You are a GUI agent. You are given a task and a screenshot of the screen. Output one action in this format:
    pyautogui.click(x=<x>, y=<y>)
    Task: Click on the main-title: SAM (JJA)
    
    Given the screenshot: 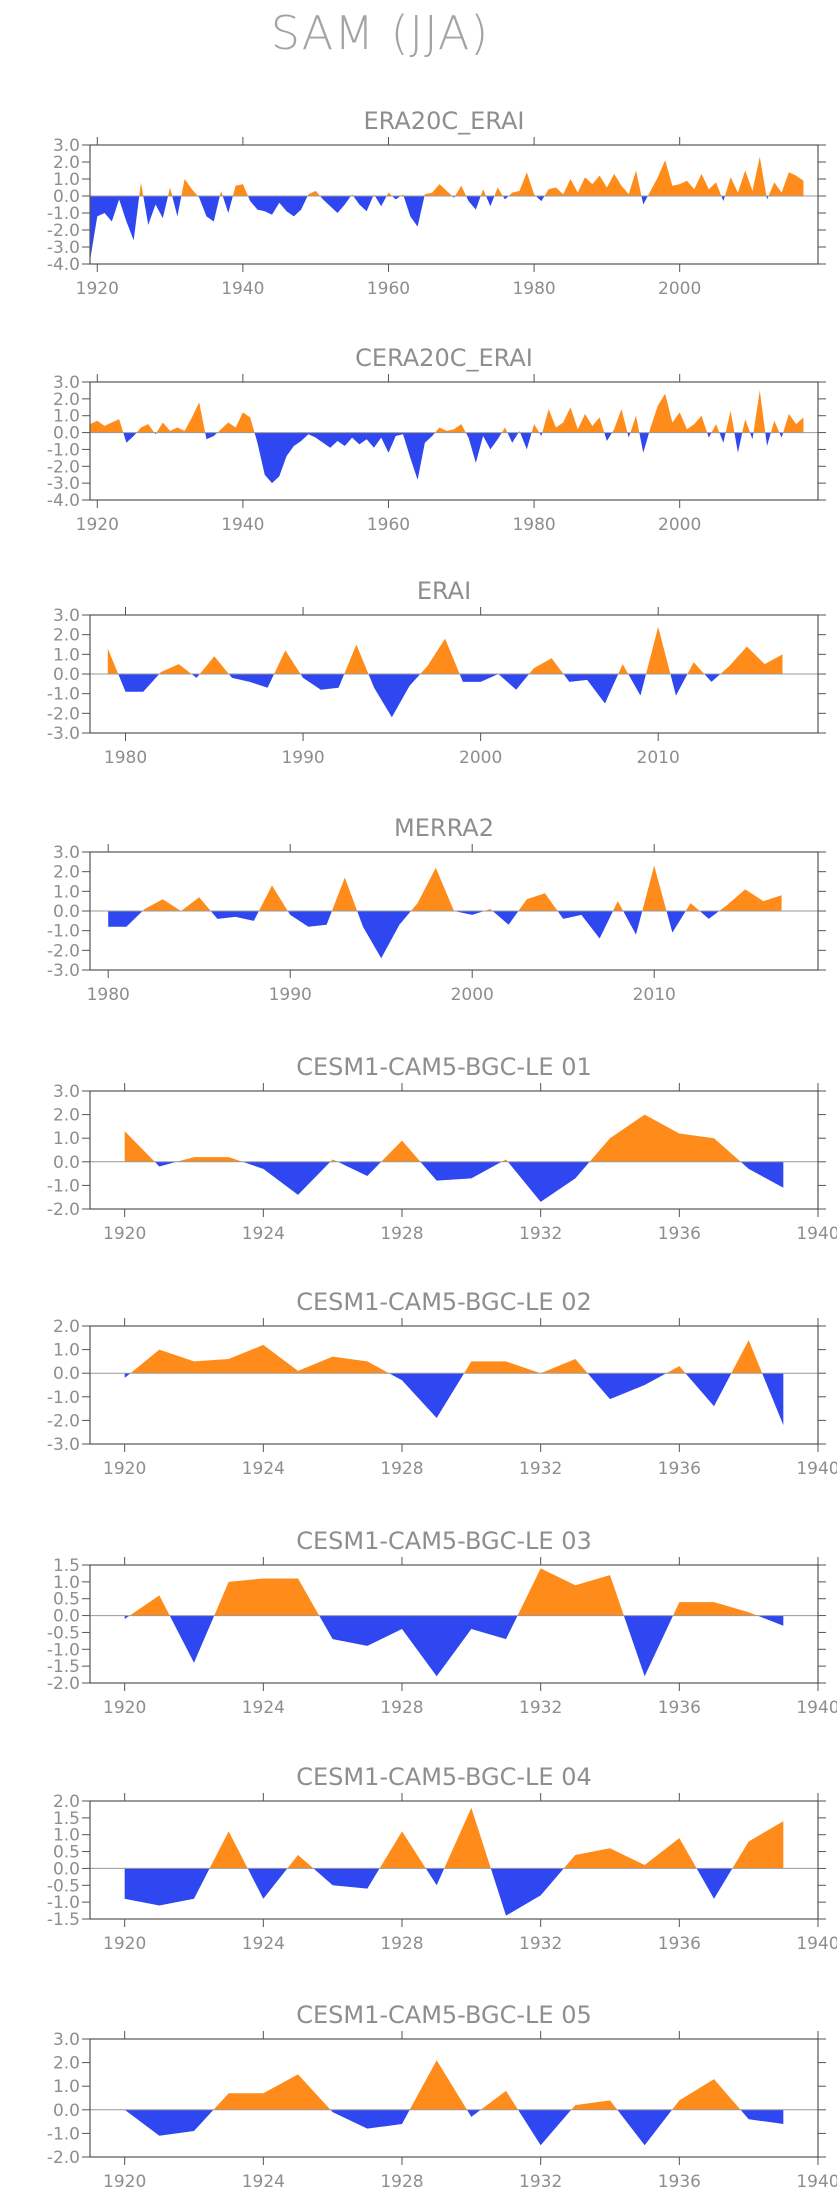 What is the action you would take?
    pyautogui.click(x=380, y=33)
    